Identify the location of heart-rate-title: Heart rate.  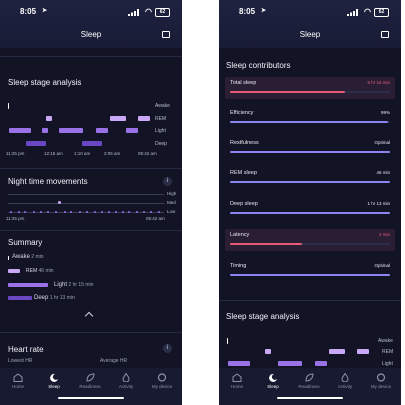
(26, 349).